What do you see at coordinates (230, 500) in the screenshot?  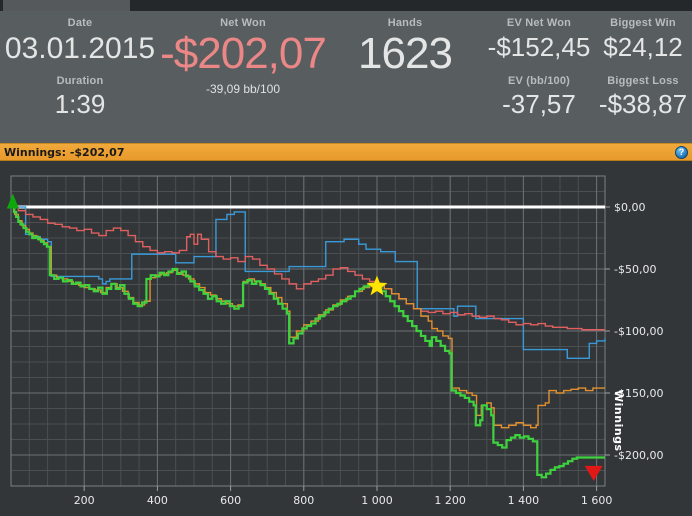 I see `svg-text: 600` at bounding box center [230, 500].